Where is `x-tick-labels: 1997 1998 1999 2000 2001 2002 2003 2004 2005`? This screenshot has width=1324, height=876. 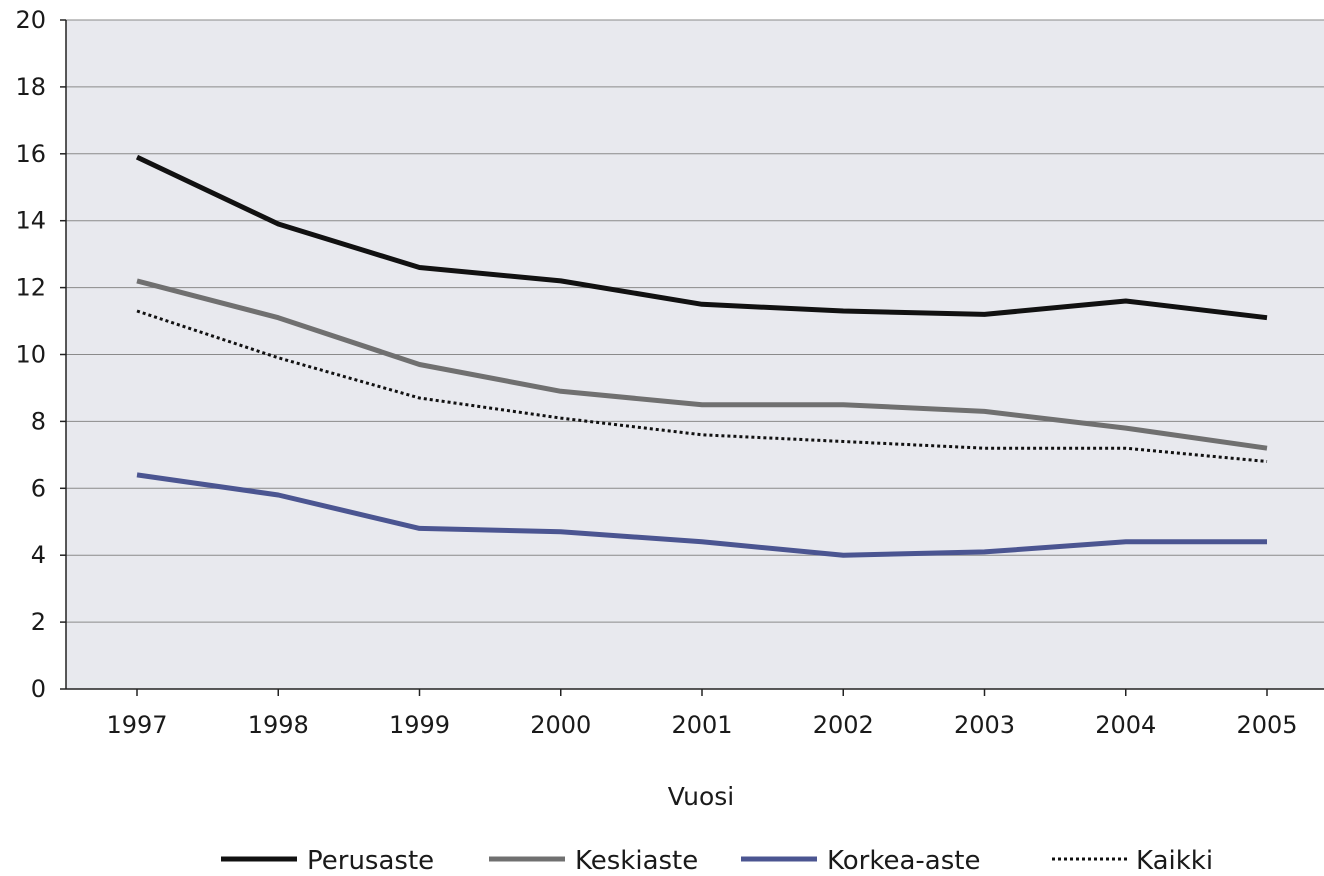 x-tick-labels: 1997 1998 1999 2000 2001 2002 2003 2004 2005 is located at coordinates (701, 725).